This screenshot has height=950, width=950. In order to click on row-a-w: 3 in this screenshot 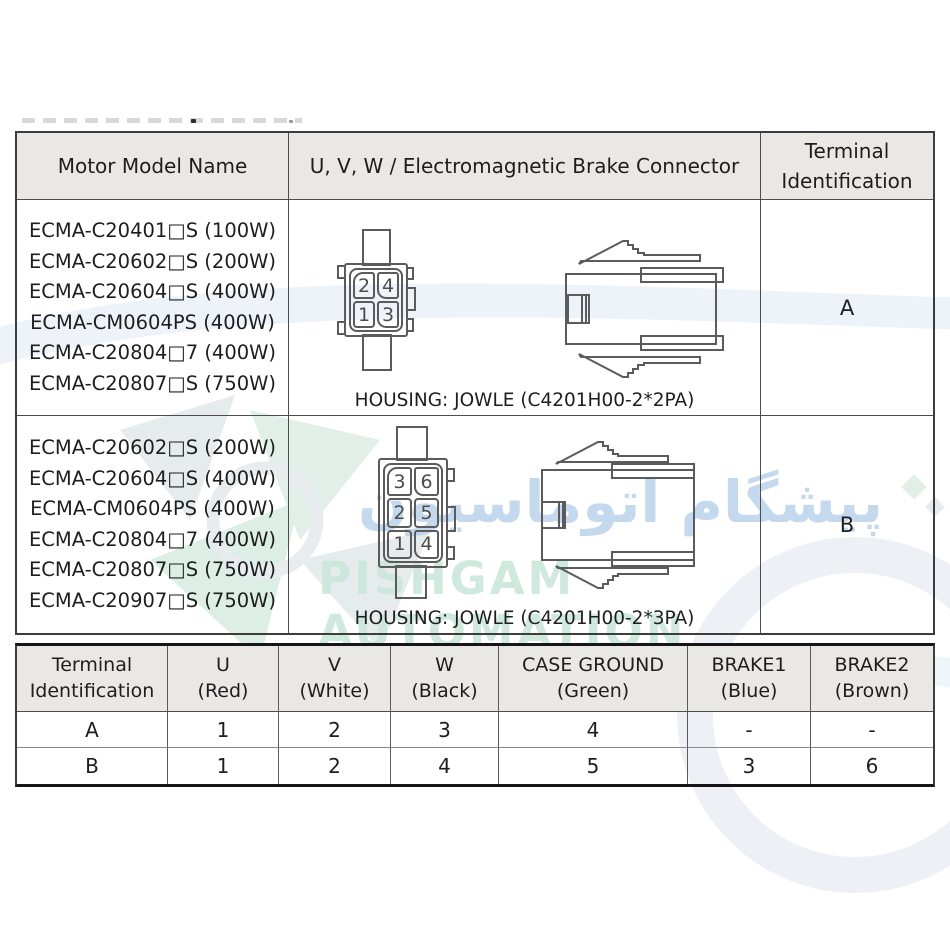, I will do `click(445, 730)`.